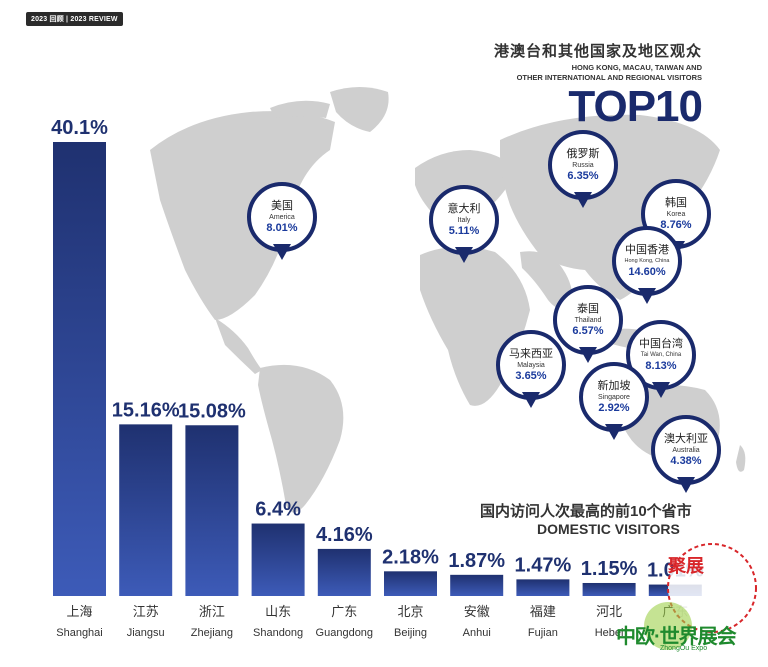 The image size is (768, 667). I want to click on map-pin-america: 美国 America 8.01%, so click(282, 221).